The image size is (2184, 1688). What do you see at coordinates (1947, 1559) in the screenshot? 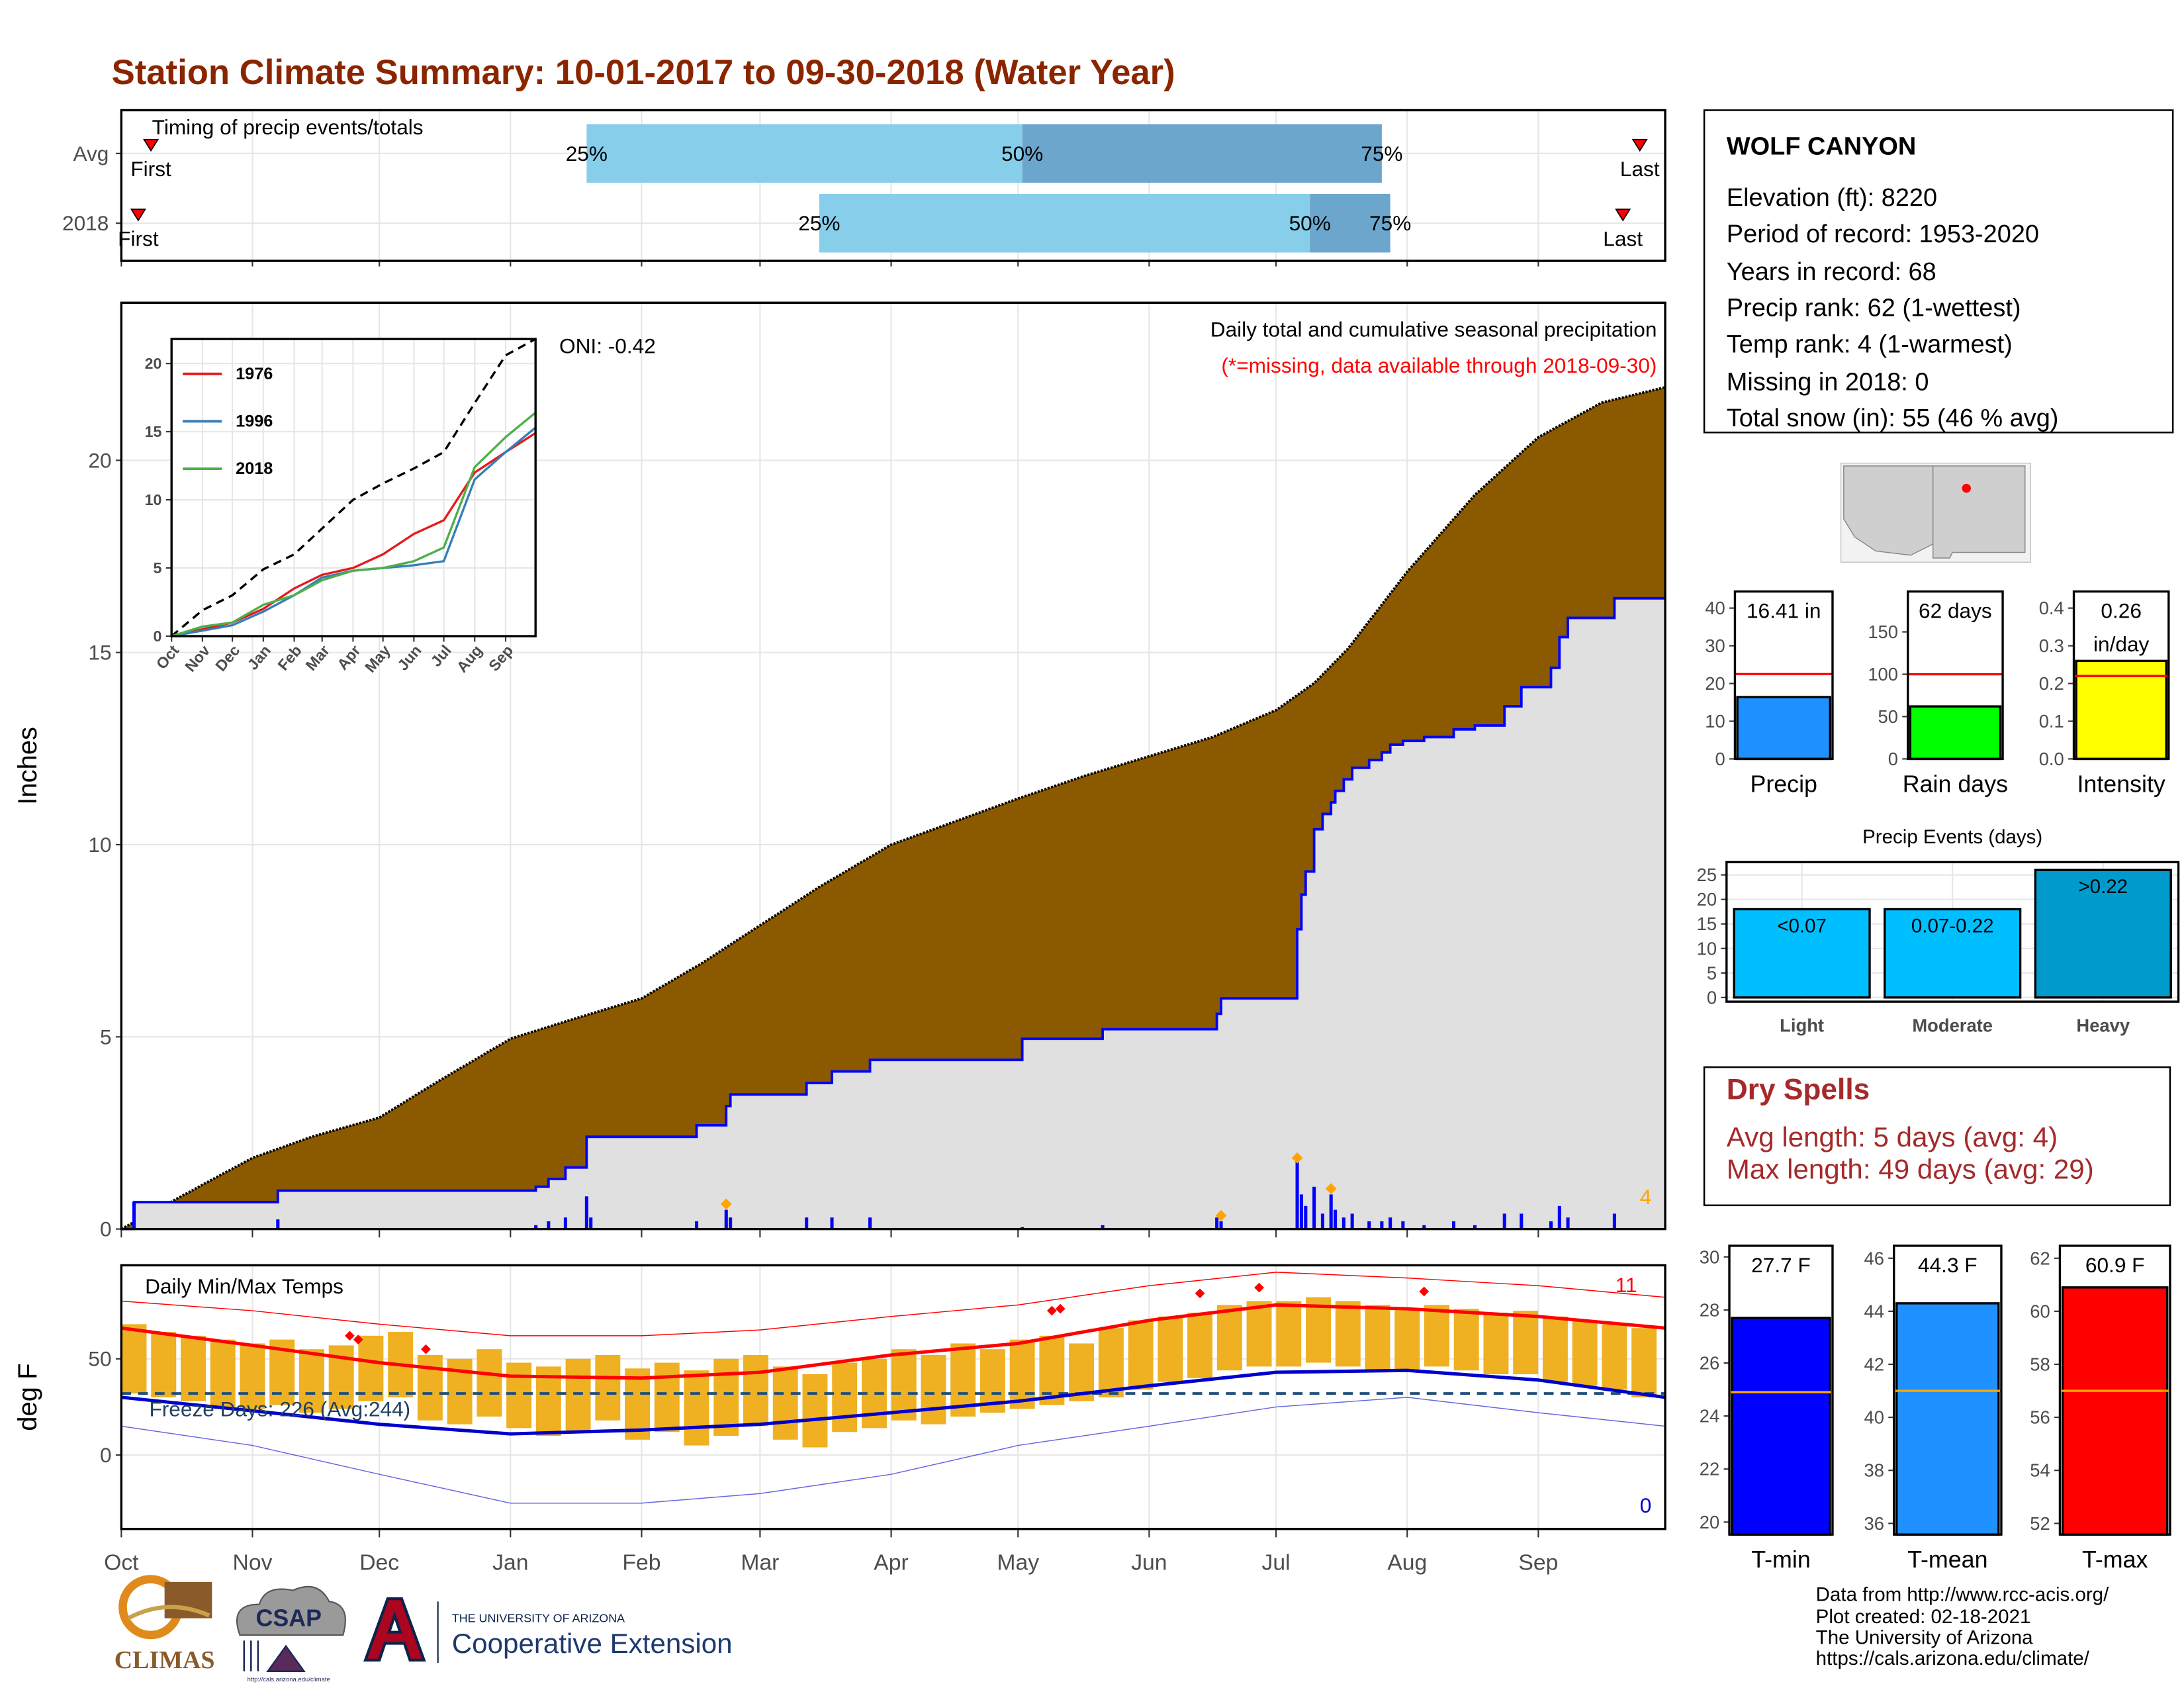
I see `x-tick-label: T-mean` at bounding box center [1947, 1559].